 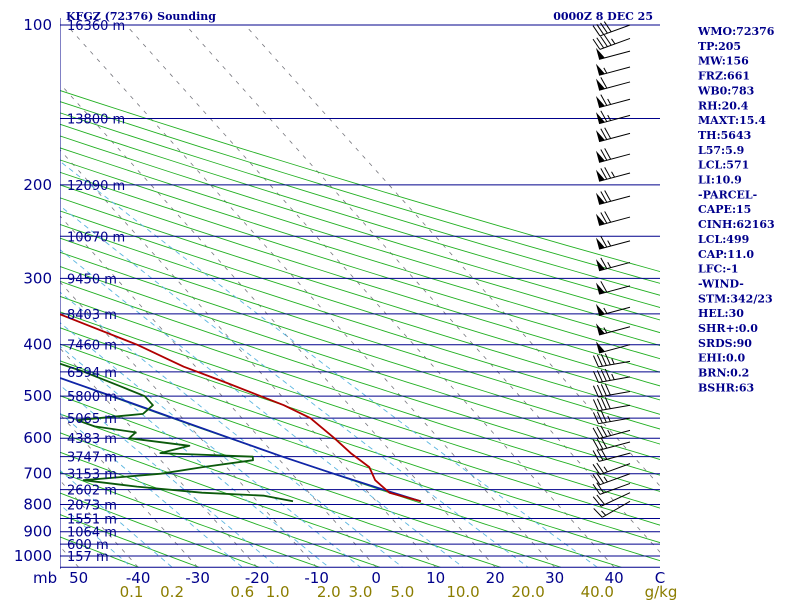 I want to click on temperature-trace, so click(x=241, y=408).